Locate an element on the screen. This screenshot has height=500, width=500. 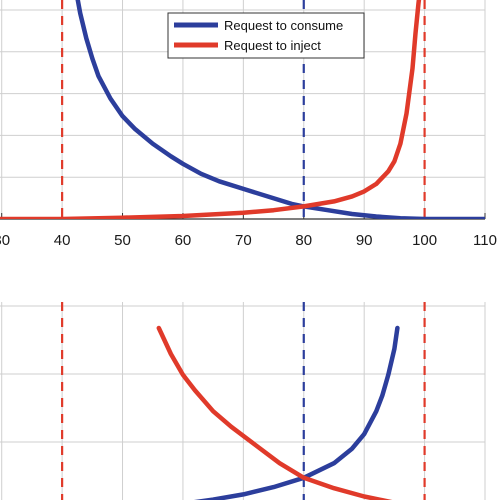
x-tick-label: 90 is located at coordinates (364, 240).